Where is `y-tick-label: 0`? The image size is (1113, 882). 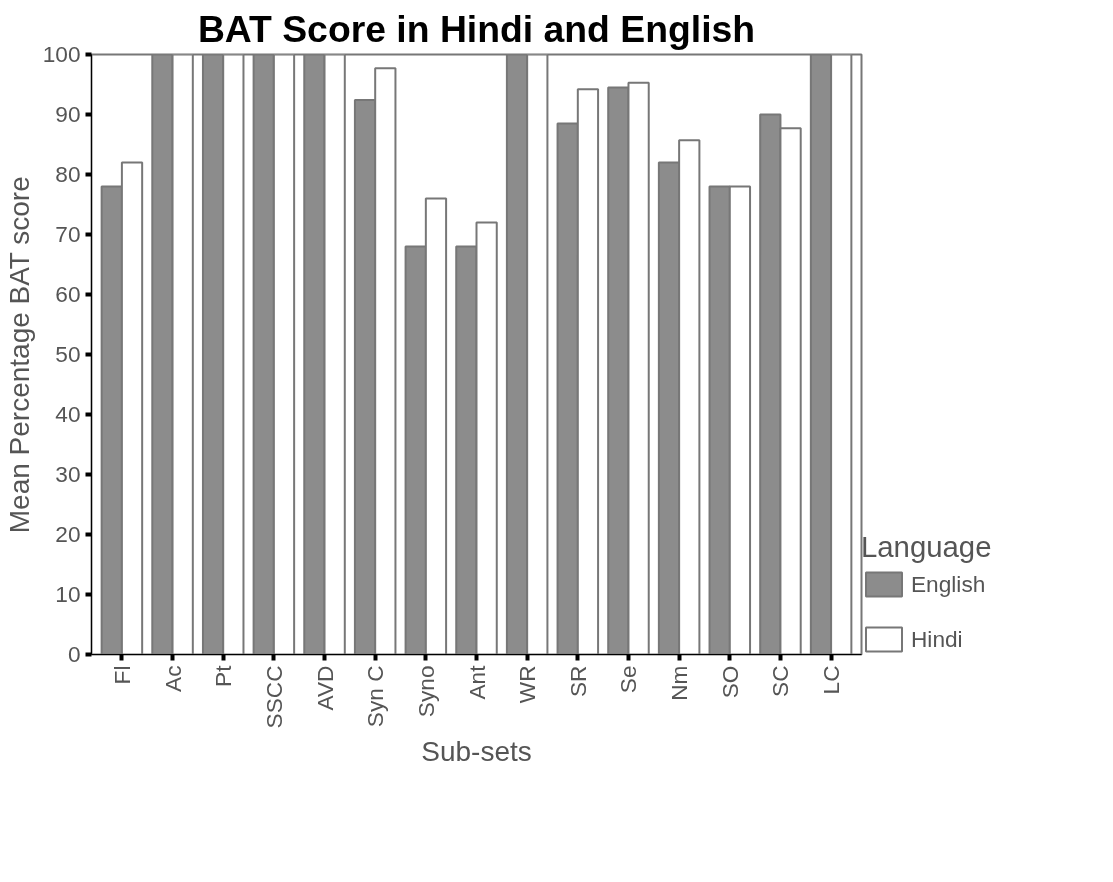 y-tick-label: 0 is located at coordinates (74, 654).